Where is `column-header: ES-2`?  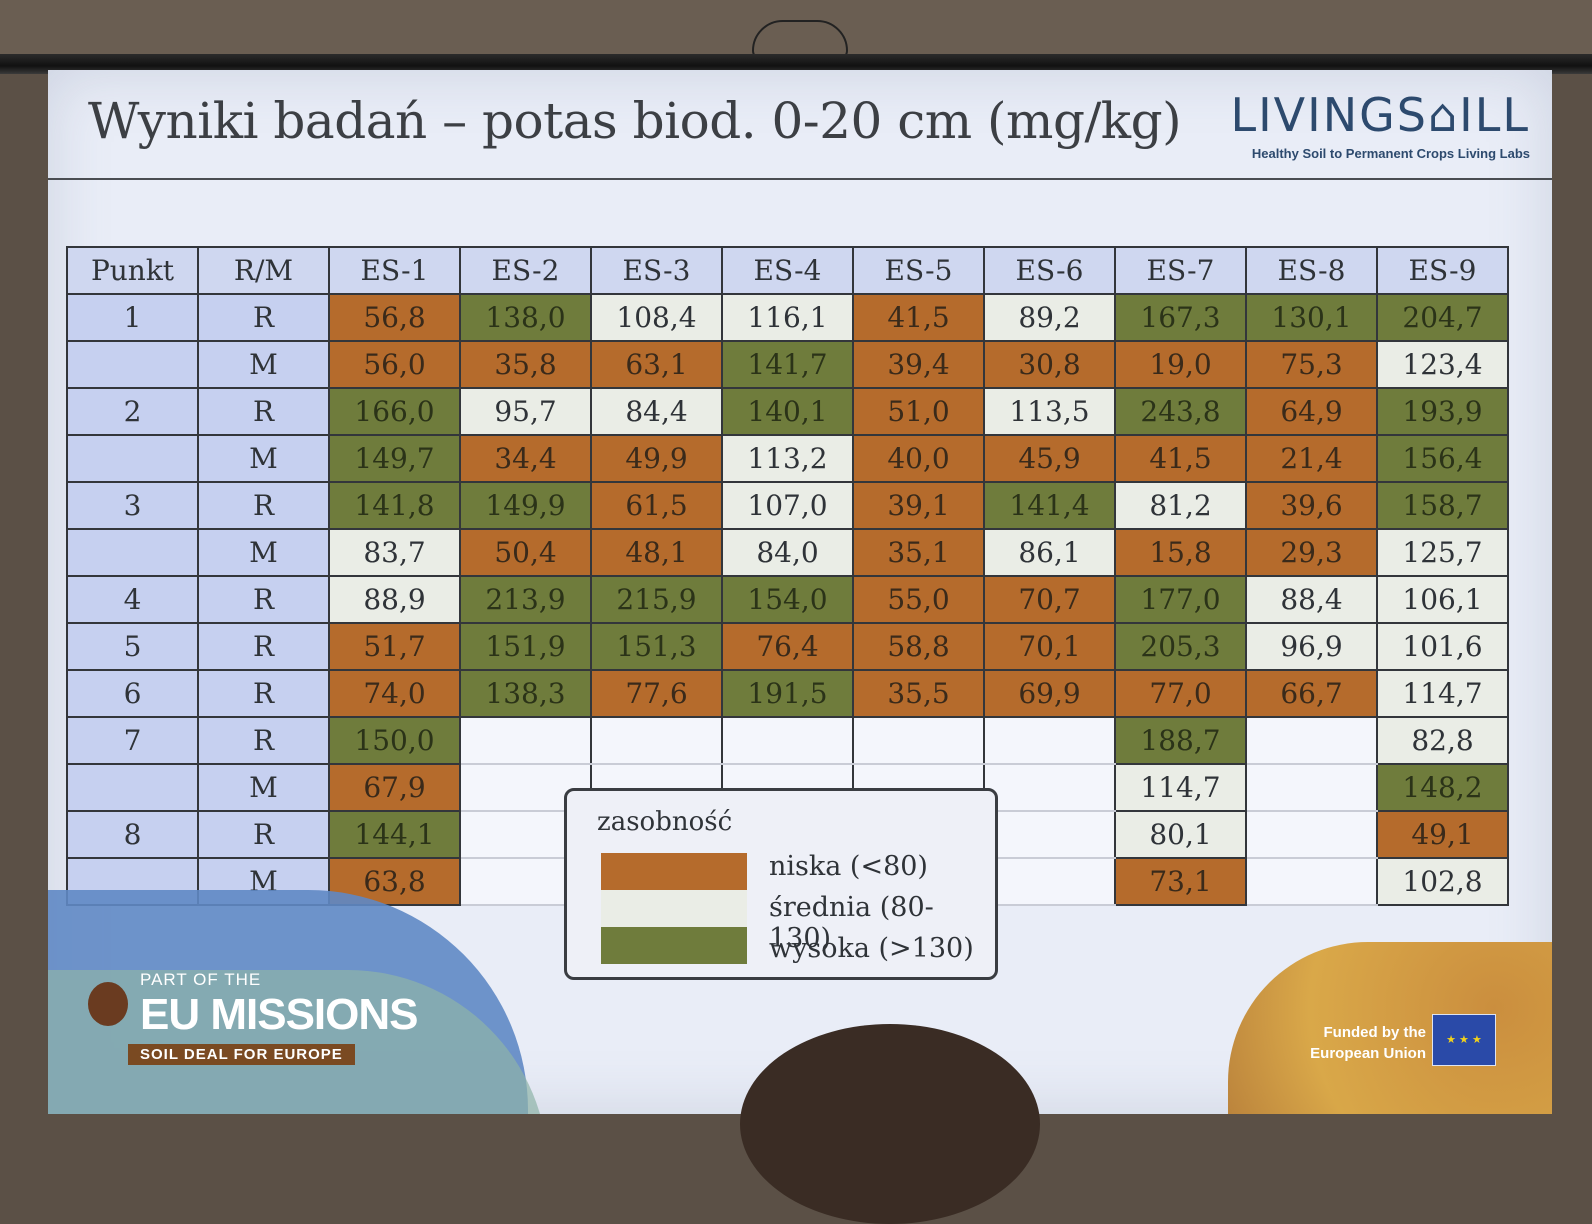 column-header: ES-2 is located at coordinates (525, 270).